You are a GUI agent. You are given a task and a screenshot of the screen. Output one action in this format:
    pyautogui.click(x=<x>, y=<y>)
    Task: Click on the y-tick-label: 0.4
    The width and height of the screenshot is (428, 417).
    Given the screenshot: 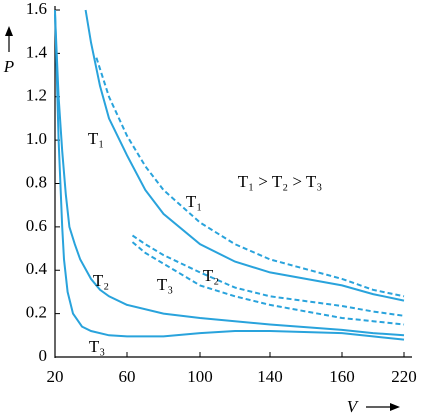 What is the action you would take?
    pyautogui.click(x=37, y=268)
    